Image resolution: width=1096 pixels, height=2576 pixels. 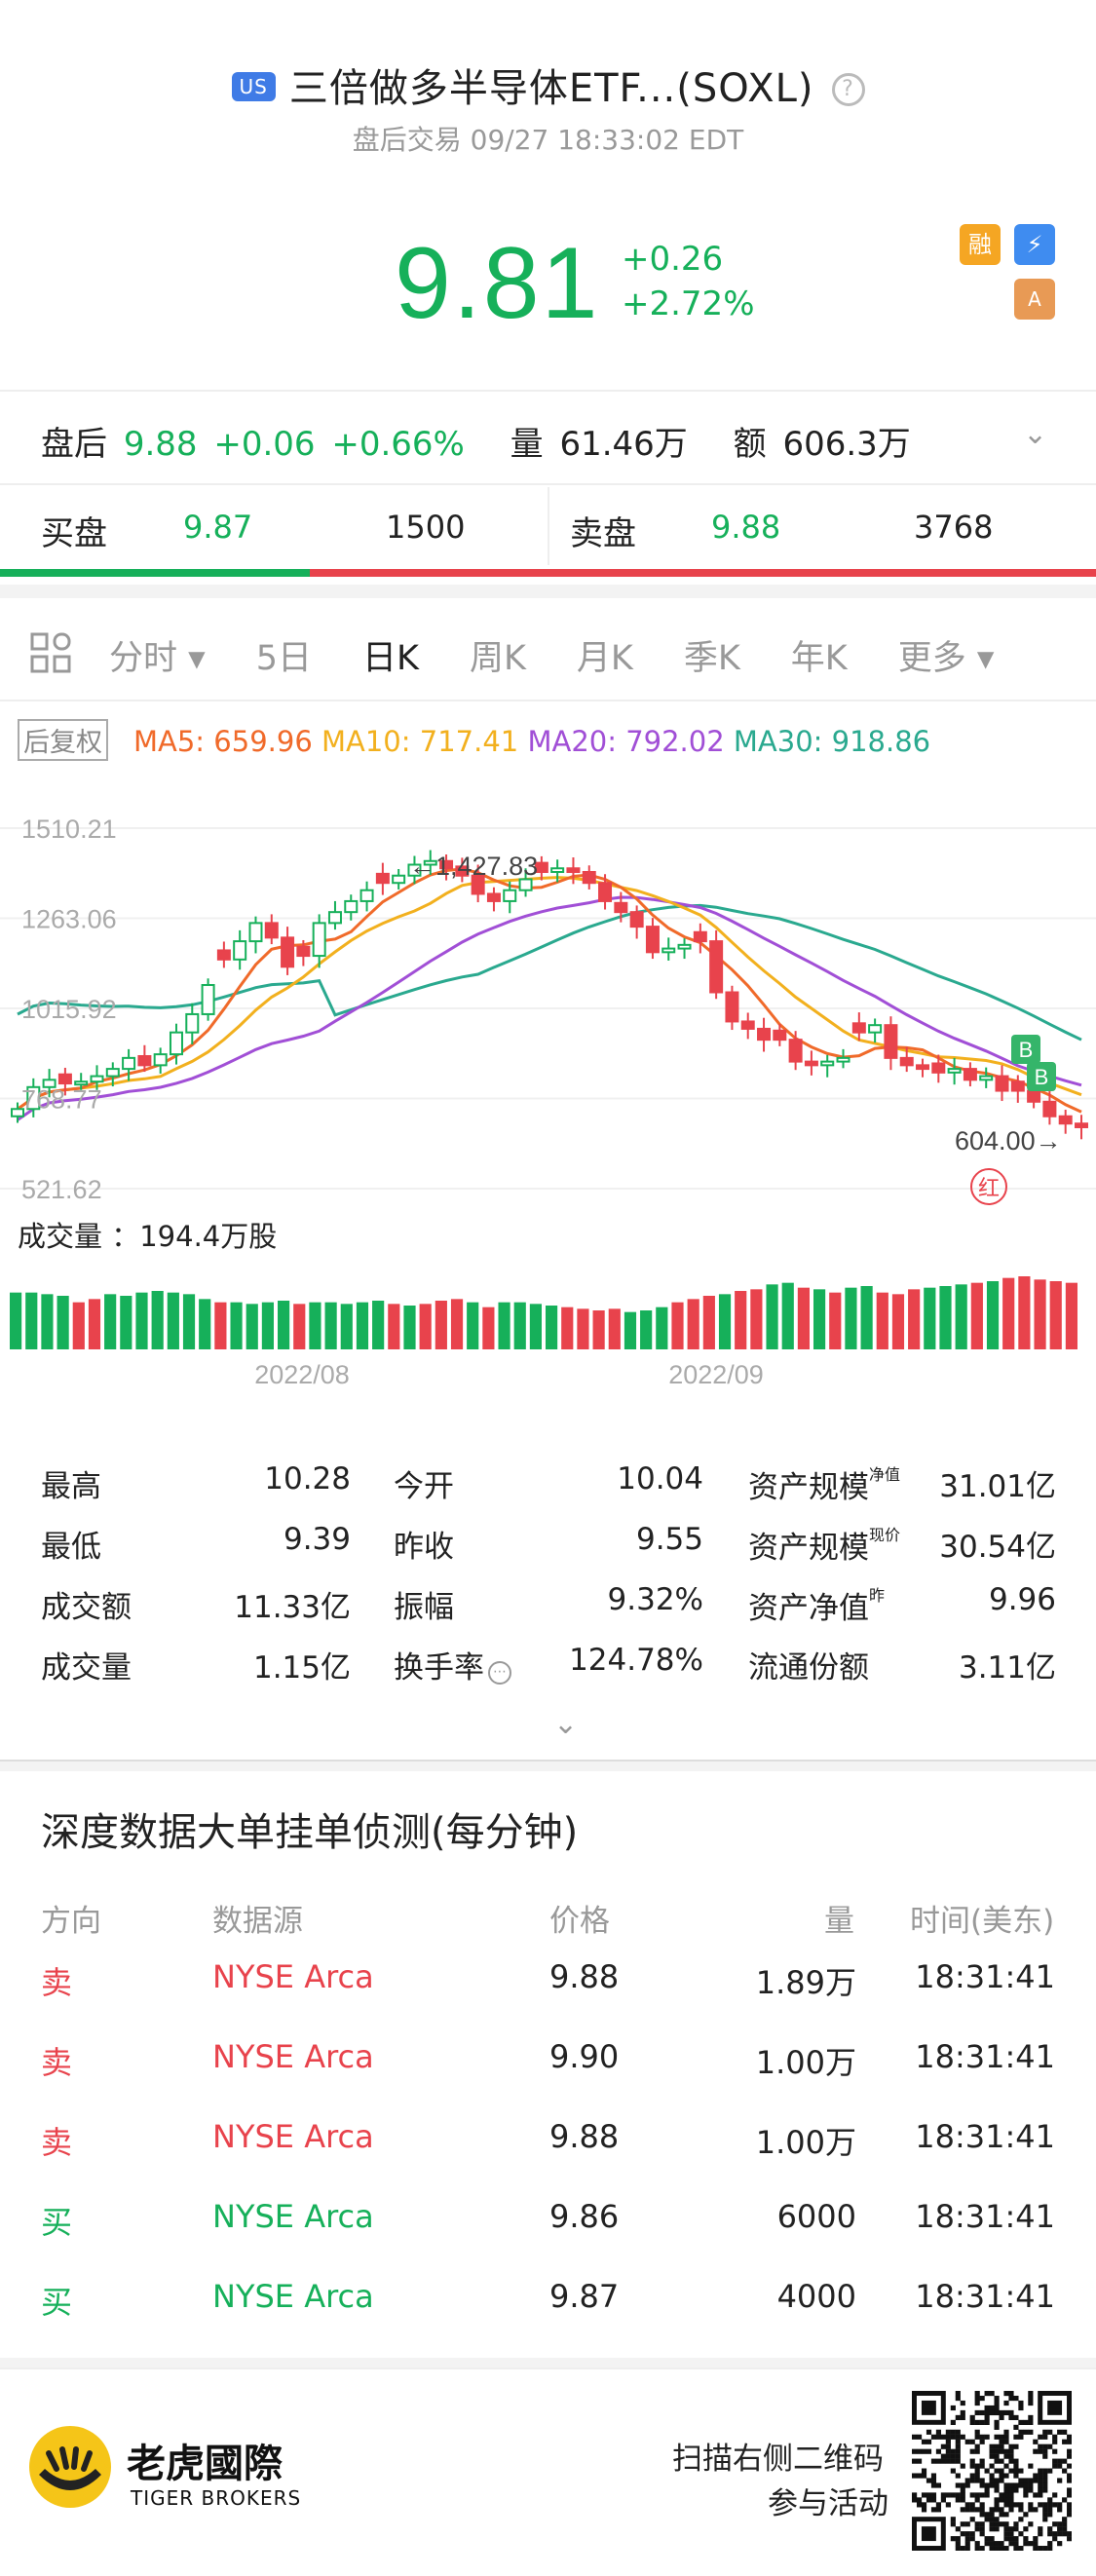 What do you see at coordinates (805, 2062) in the screenshot?
I see `cell-qty: 1.00万` at bounding box center [805, 2062].